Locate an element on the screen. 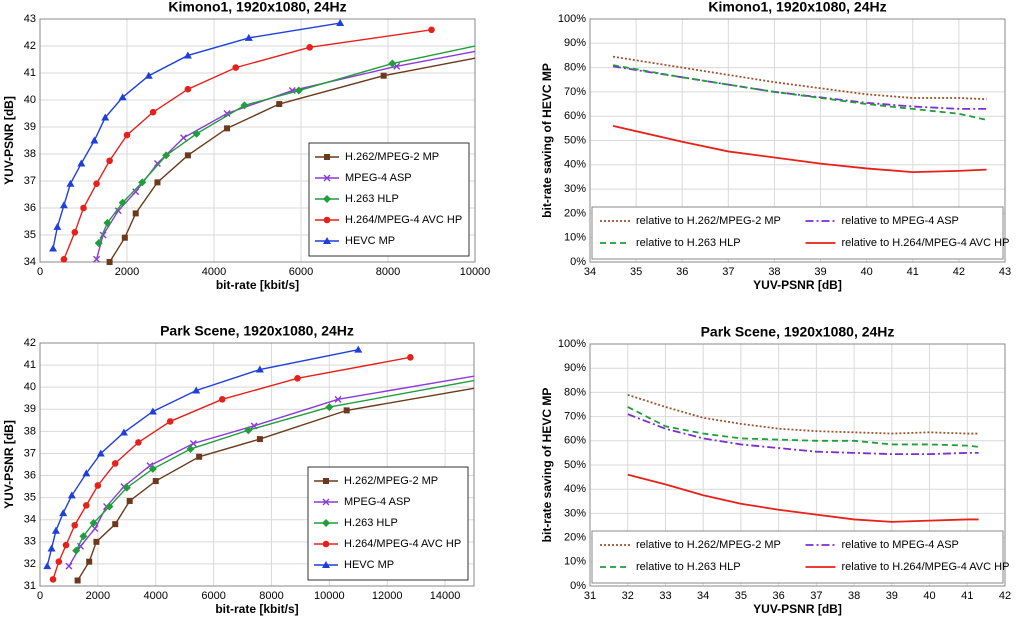 The width and height of the screenshot is (1024, 626). chart-title: Park Scene, 1920x1080, 24Hz is located at coordinates (257, 331).